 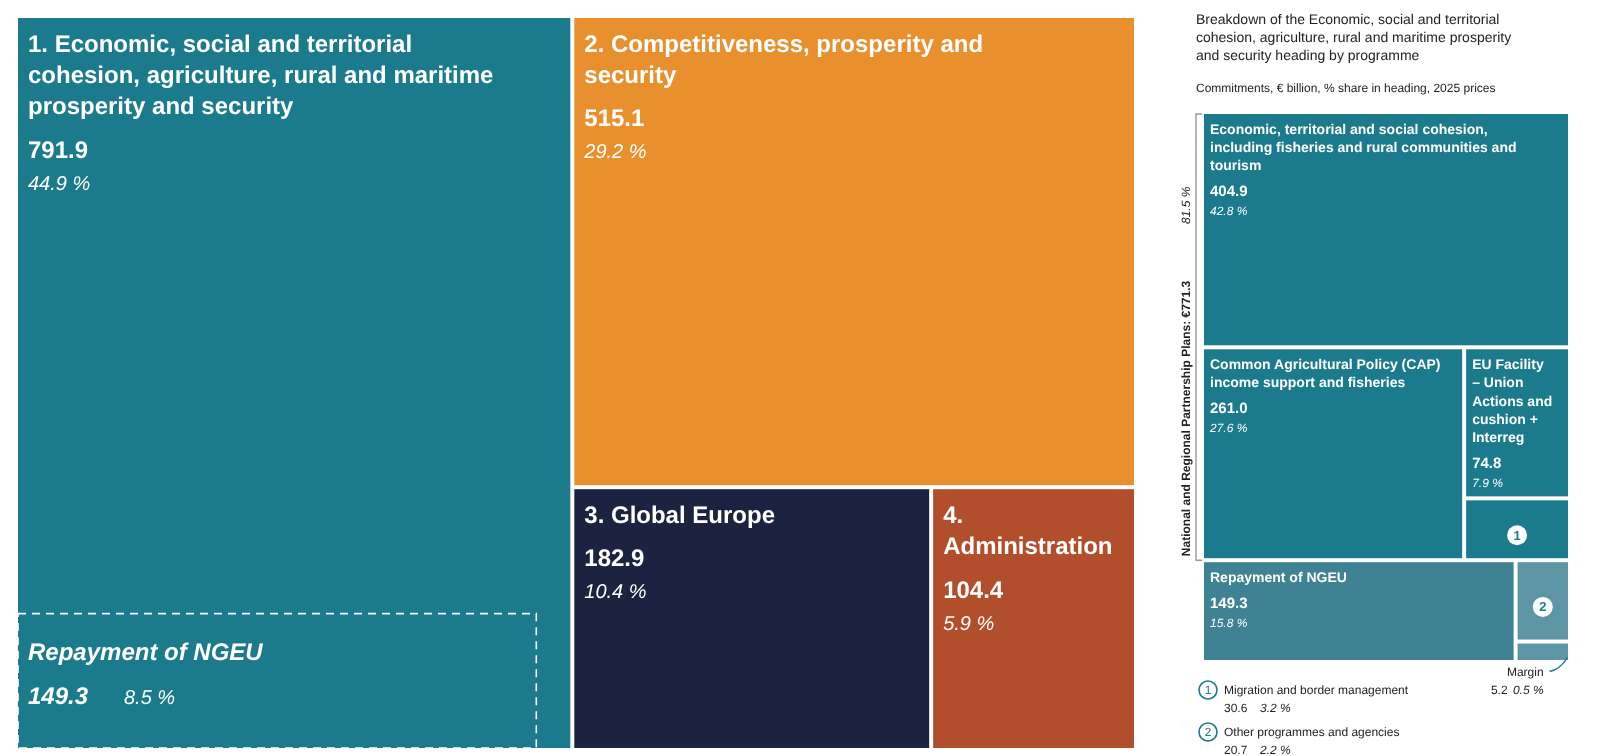 What do you see at coordinates (150, 698) in the screenshot?
I see `text: 8.5 %` at bounding box center [150, 698].